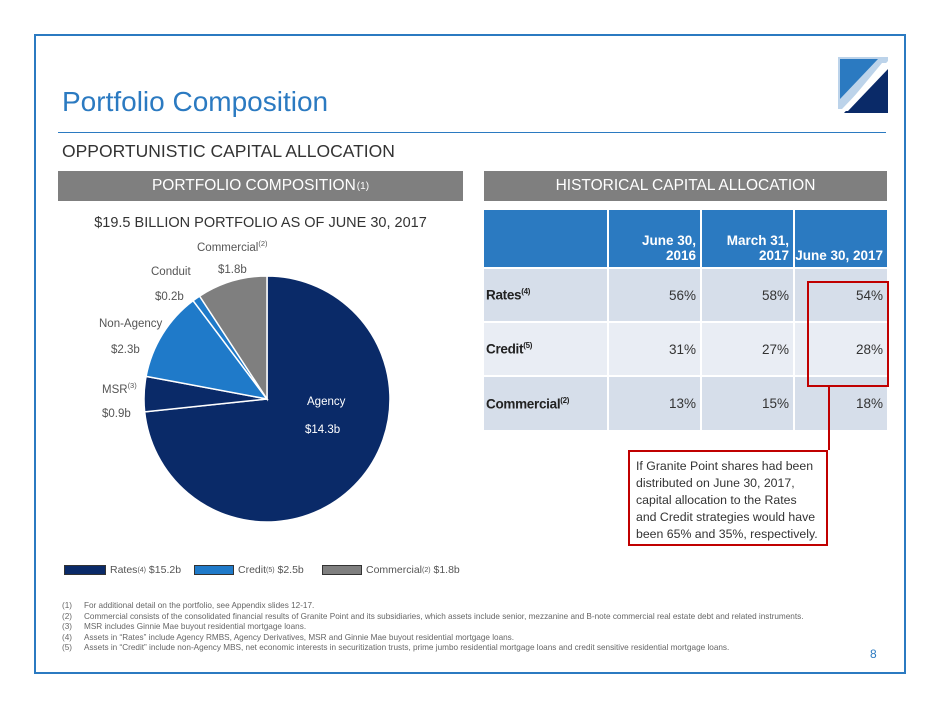 This screenshot has height=705, width=940. I want to click on pie-label-conduit: Conduit, so click(171, 272).